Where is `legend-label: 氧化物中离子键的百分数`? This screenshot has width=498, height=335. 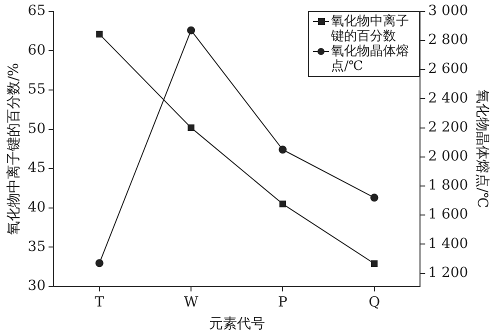
legend-label: 氧化物中离子键的百分数 is located at coordinates (370, 29).